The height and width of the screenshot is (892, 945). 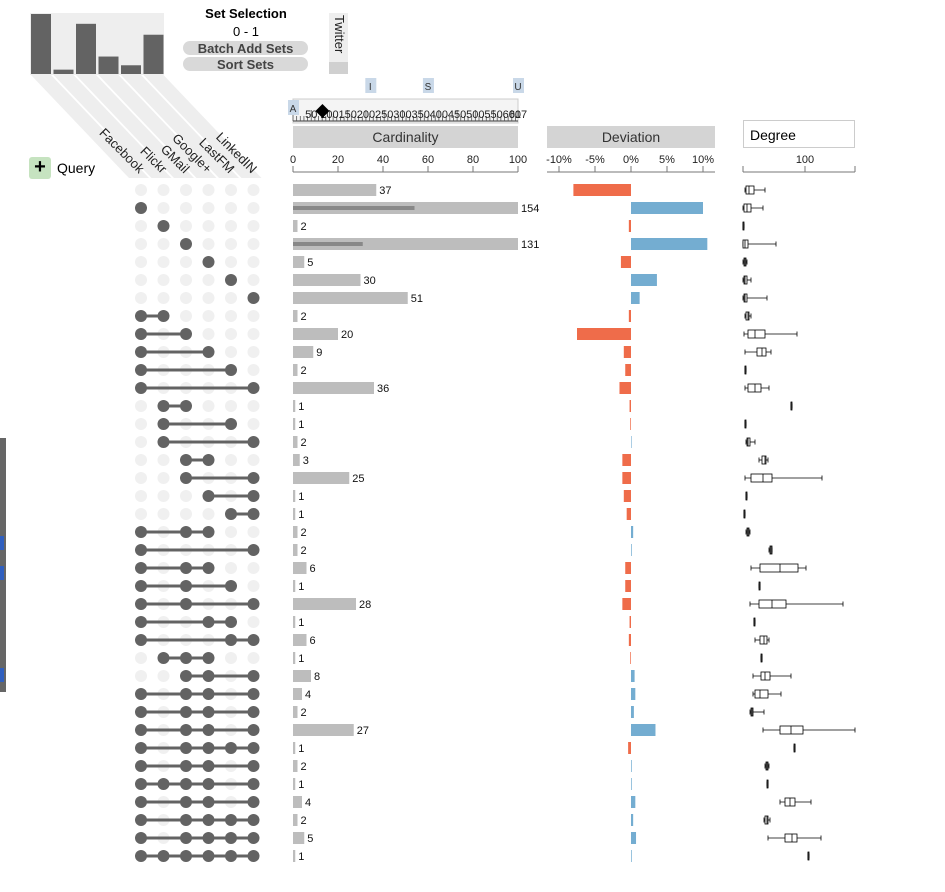 What do you see at coordinates (338, 37) in the screenshot?
I see `unused-set-twitter: Twitter` at bounding box center [338, 37].